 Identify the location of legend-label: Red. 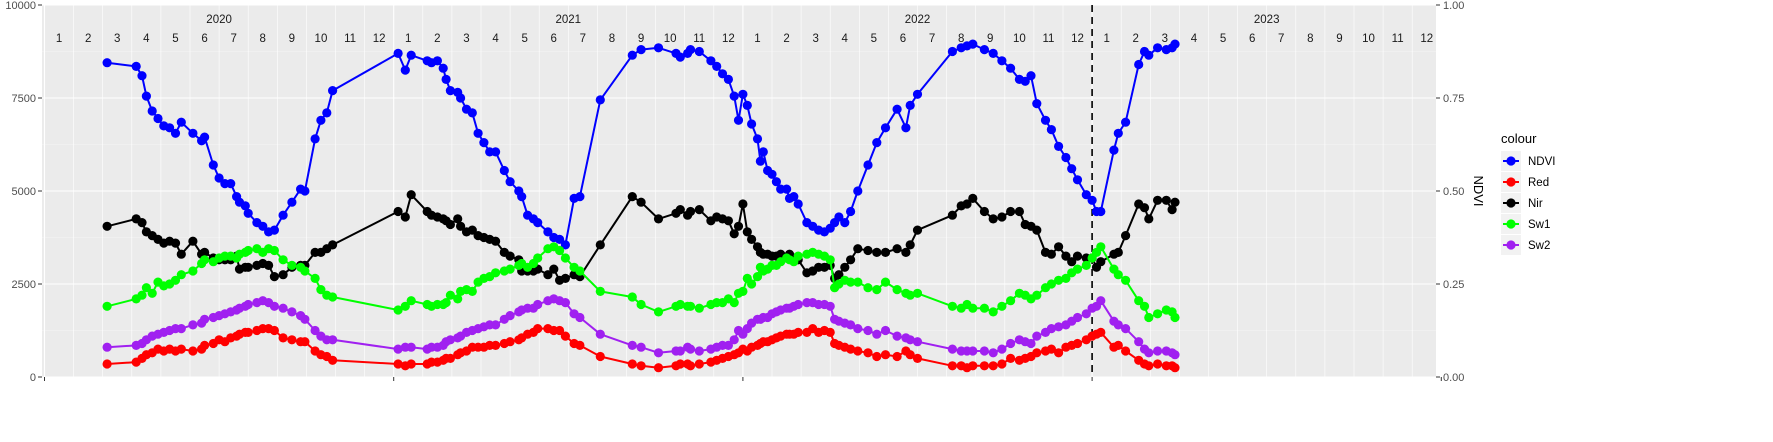
(1538, 183).